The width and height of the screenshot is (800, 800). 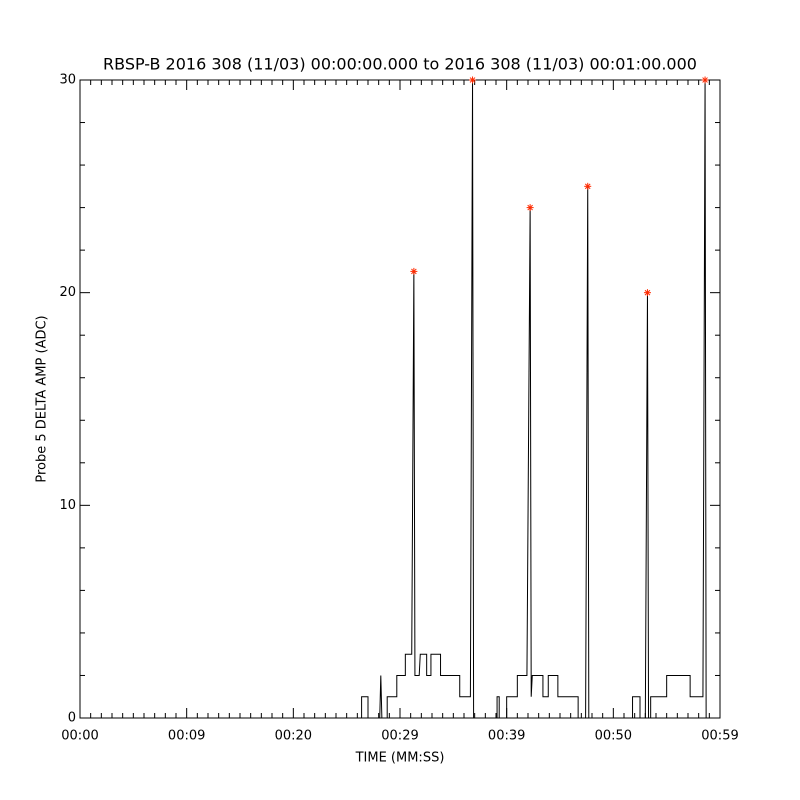 What do you see at coordinates (42, 398) in the screenshot?
I see `y-axis-label: Probe 5 DELTA AMP (ADC)` at bounding box center [42, 398].